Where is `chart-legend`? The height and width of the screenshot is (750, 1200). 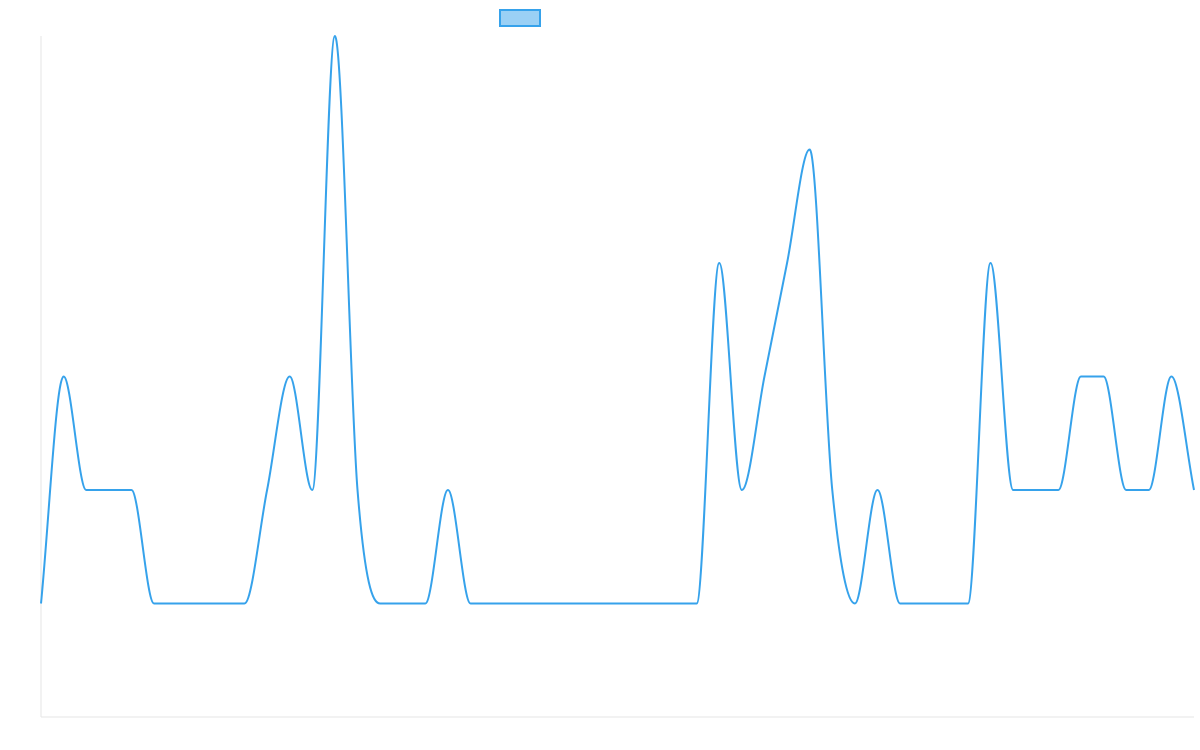 chart-legend is located at coordinates (520, 18).